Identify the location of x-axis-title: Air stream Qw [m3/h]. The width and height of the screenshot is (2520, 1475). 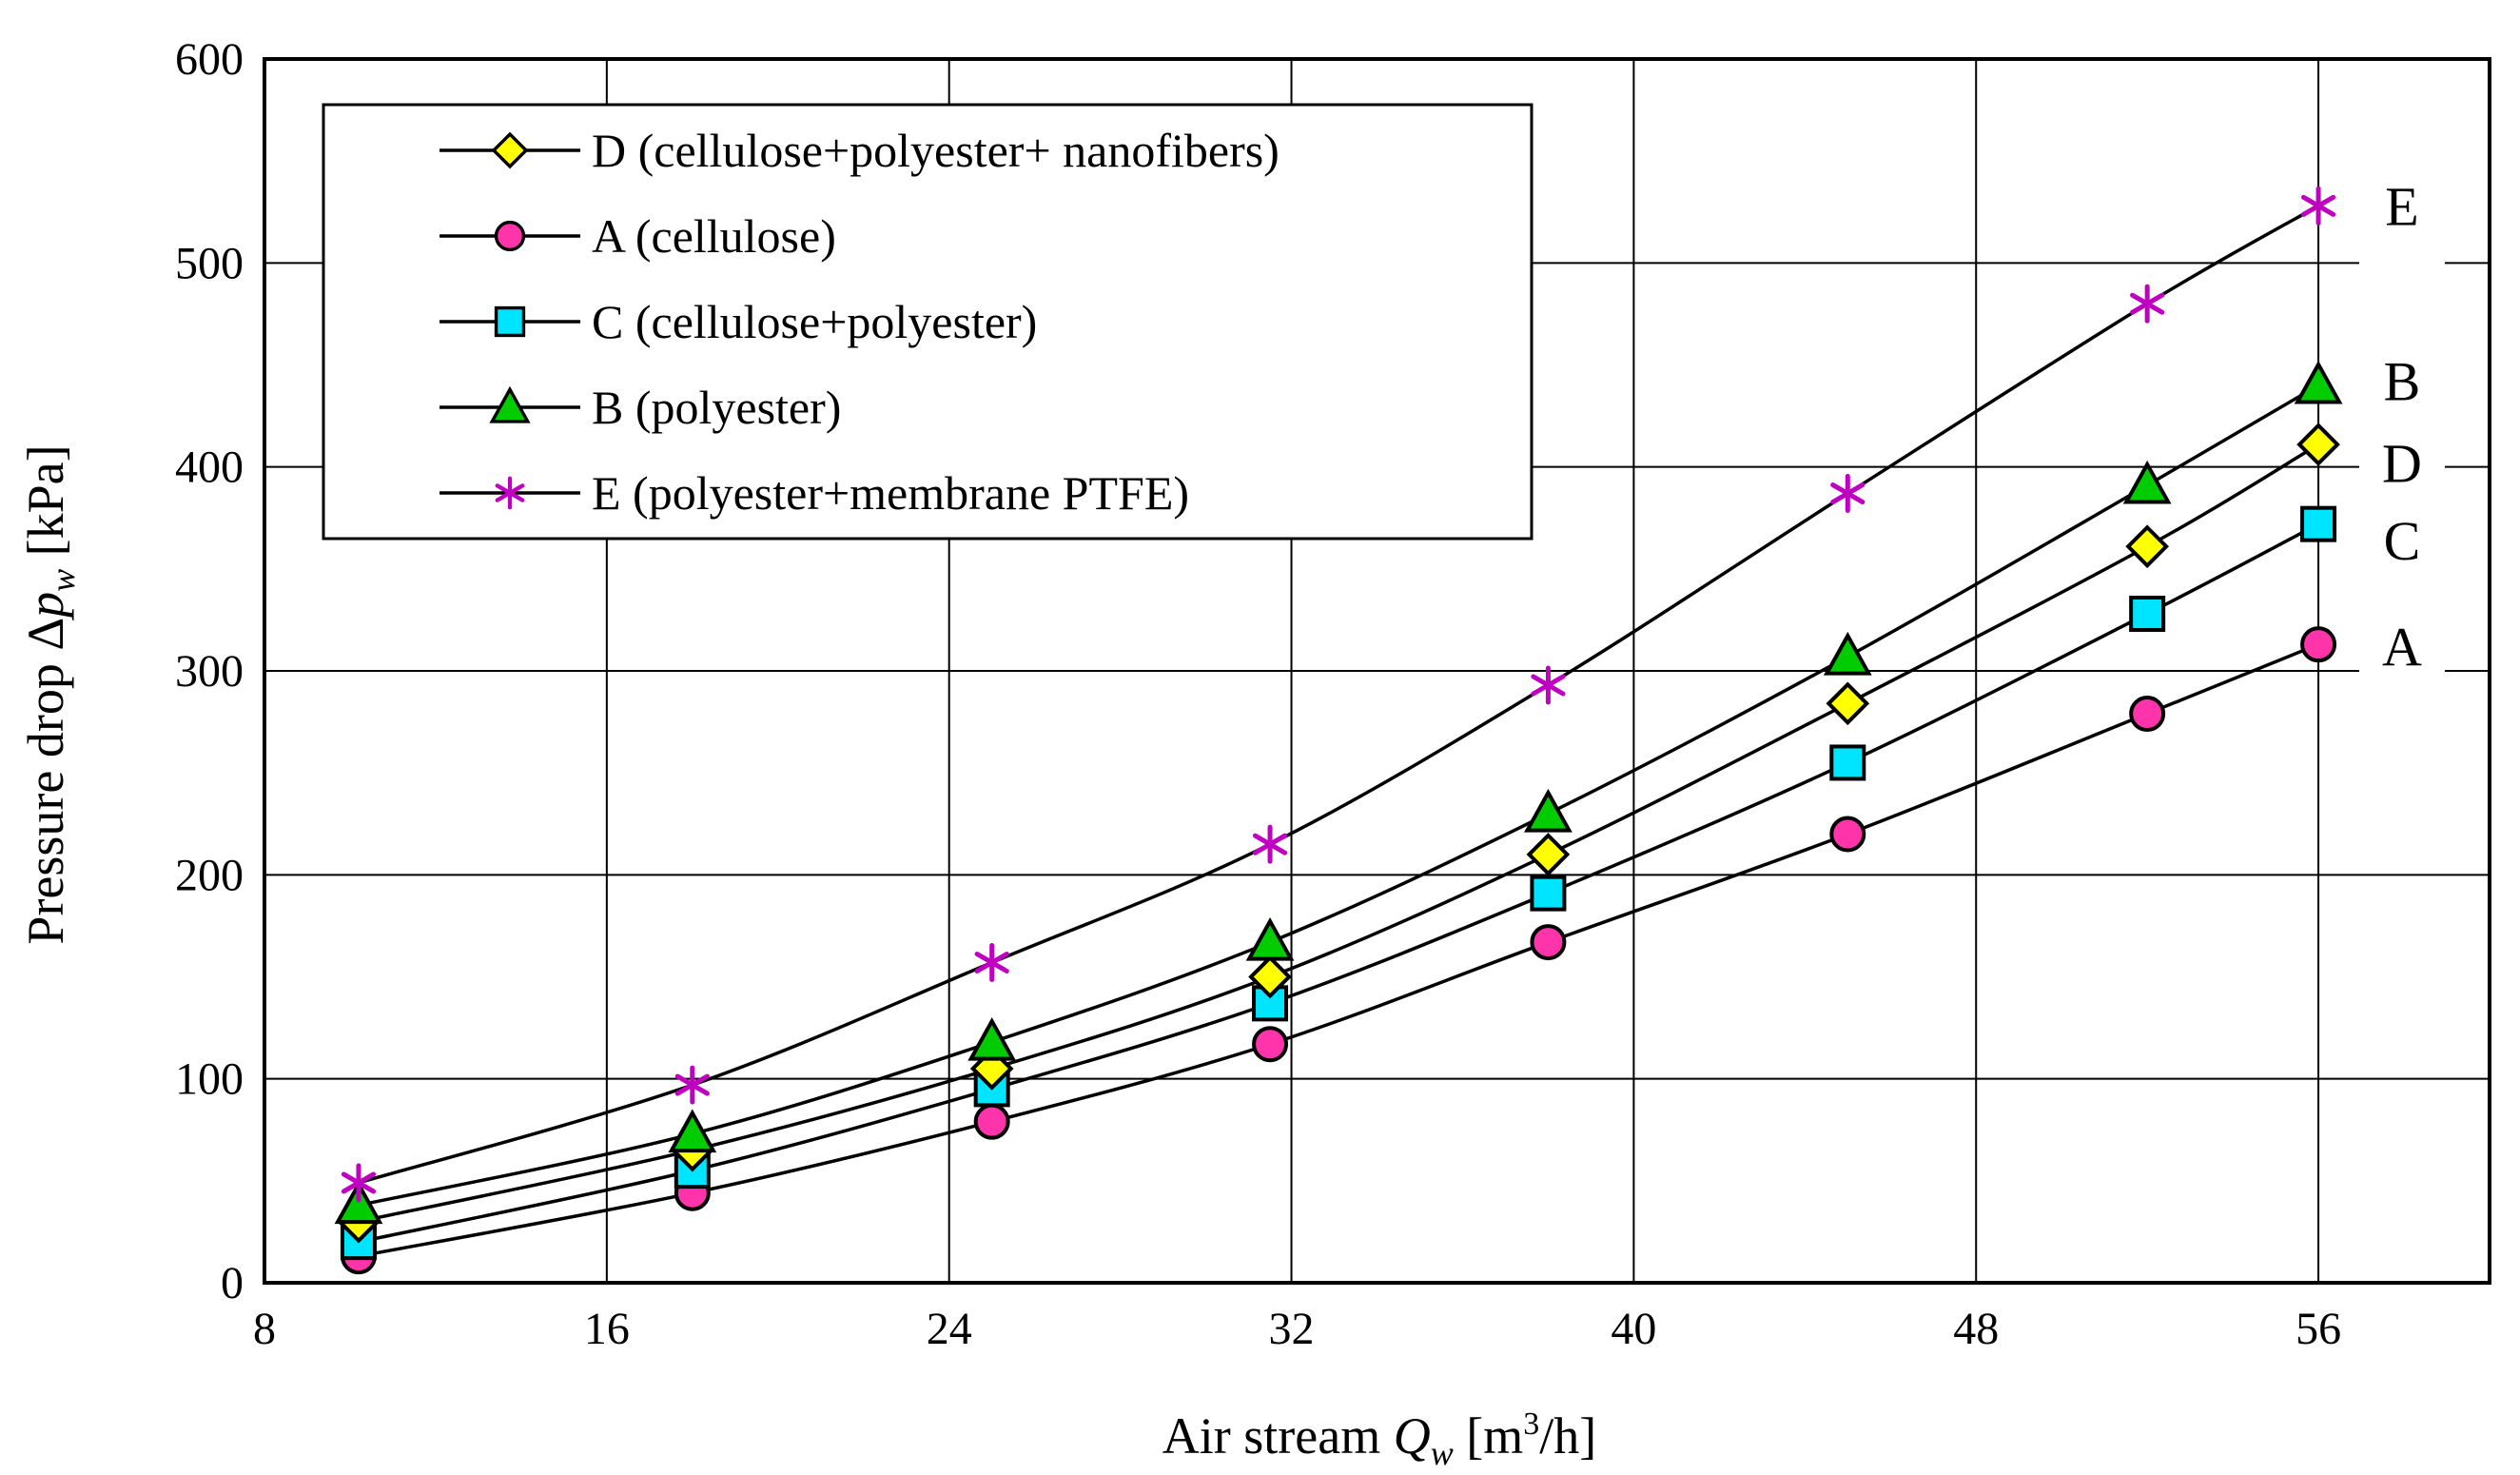
(1379, 1439).